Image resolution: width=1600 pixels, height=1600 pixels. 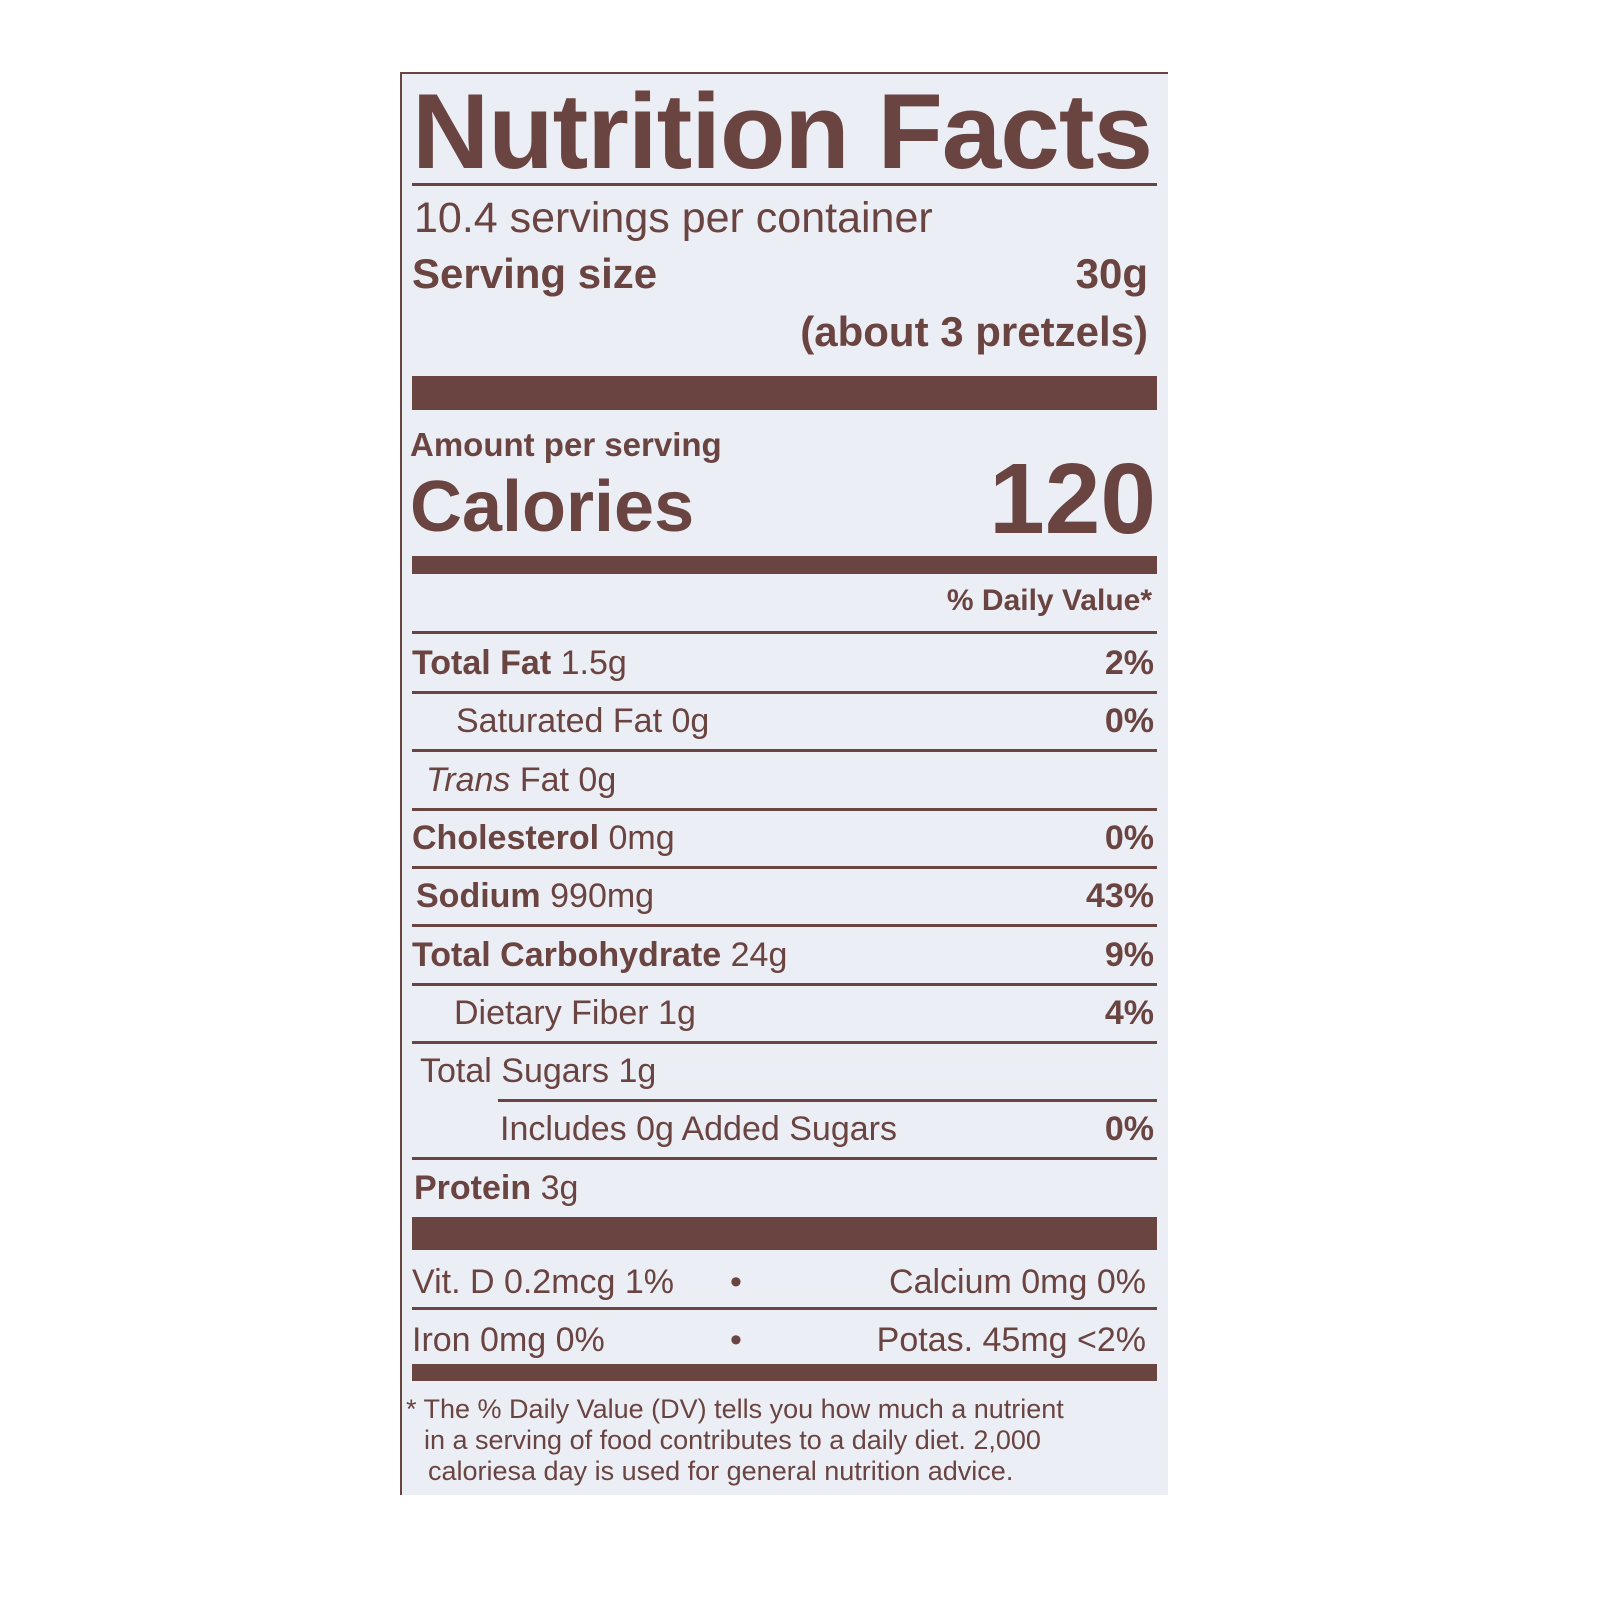 I want to click on nutrient-label: Dietary Fiber 1g, so click(x=575, y=1013).